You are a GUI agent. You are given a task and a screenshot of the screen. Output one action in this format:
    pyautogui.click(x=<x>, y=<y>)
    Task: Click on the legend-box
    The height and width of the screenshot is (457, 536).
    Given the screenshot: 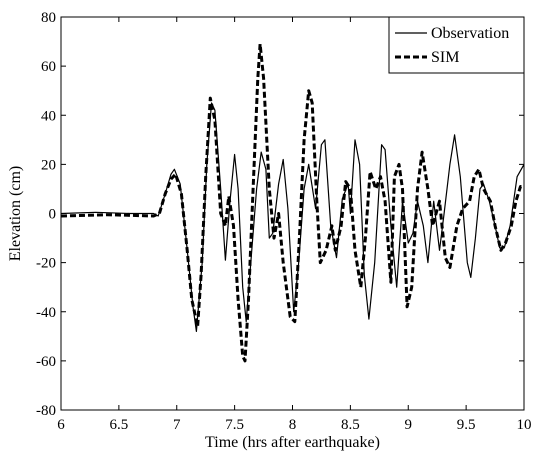 What is the action you would take?
    pyautogui.click(x=456, y=45)
    